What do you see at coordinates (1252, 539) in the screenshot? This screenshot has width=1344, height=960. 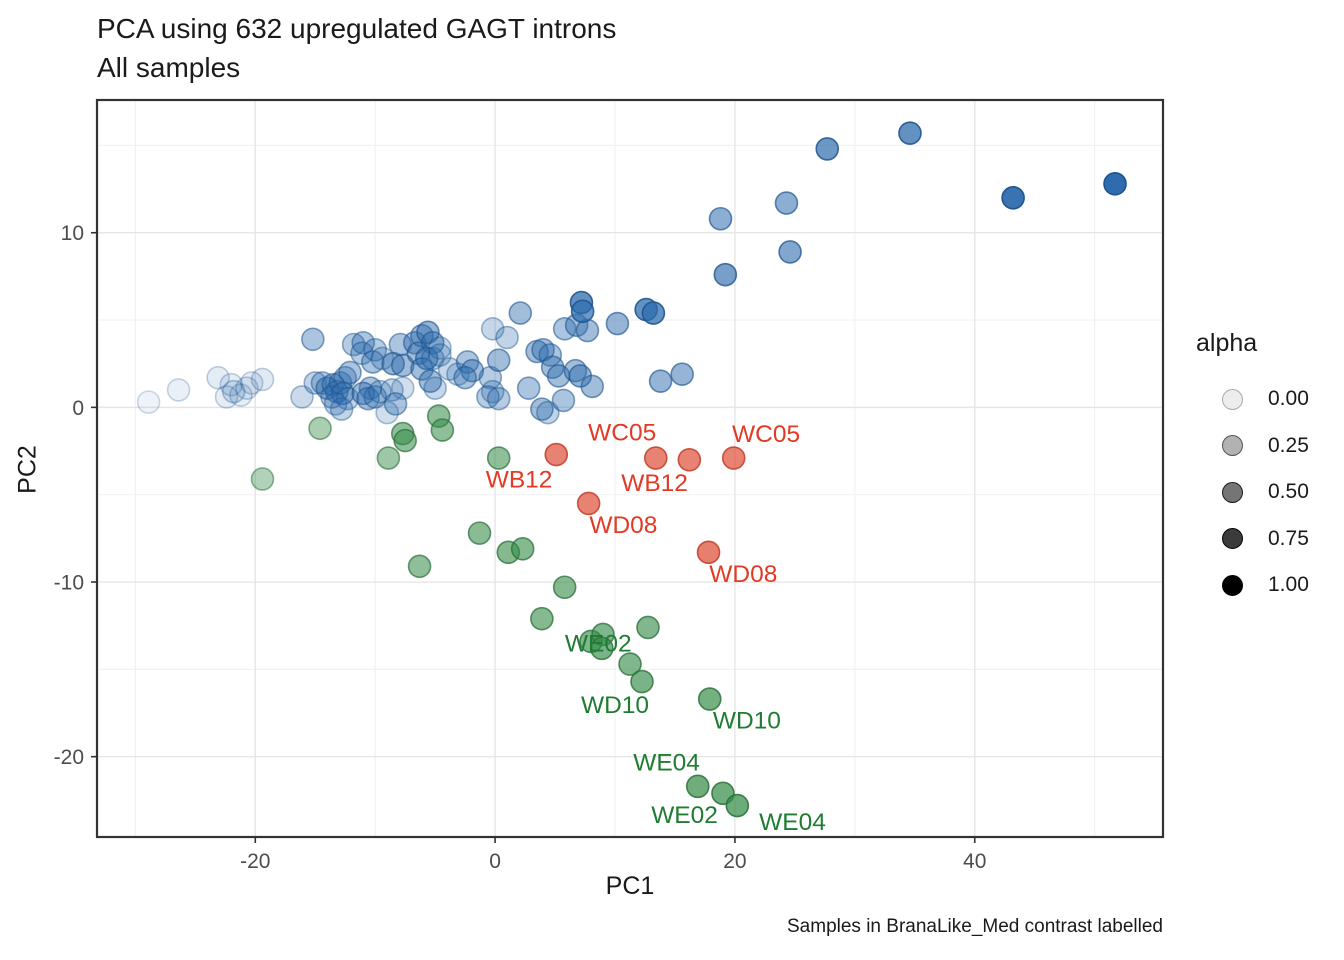 I see `legend-item: 0.75` at bounding box center [1252, 539].